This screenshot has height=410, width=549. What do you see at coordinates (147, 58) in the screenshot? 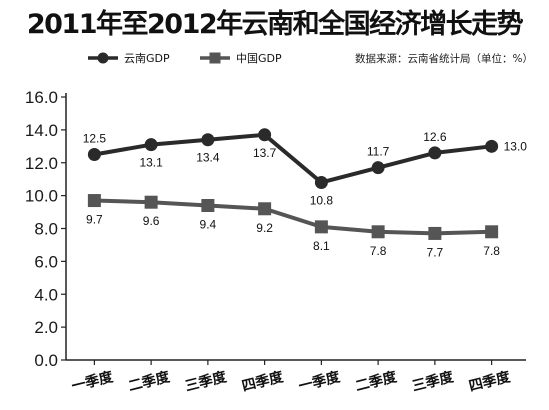
I see `legend-label: 云南GDP` at bounding box center [147, 58].